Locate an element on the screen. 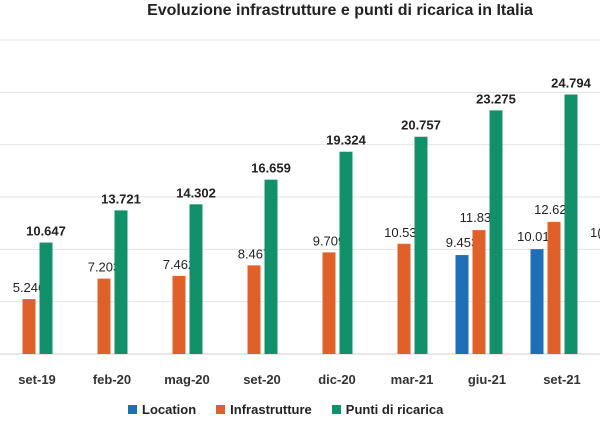 Image resolution: width=600 pixels, height=423 pixels. legend-label: Punti di ricarica is located at coordinates (394, 409).